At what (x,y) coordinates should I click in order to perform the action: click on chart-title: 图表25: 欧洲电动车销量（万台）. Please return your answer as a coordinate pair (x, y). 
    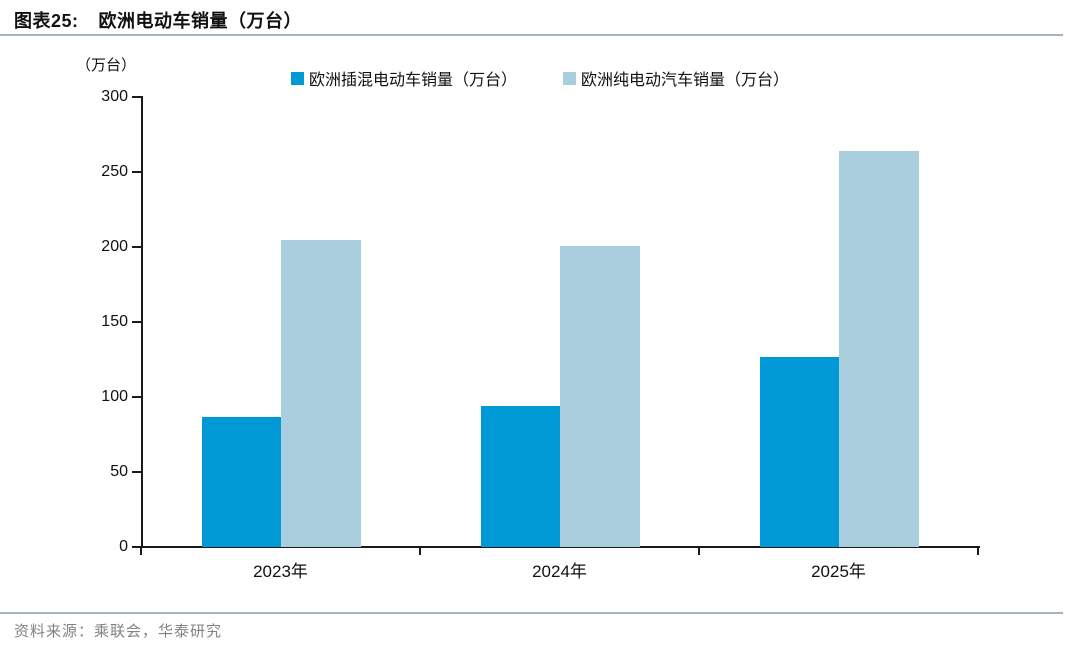
    Looking at the image, I should click on (158, 20).